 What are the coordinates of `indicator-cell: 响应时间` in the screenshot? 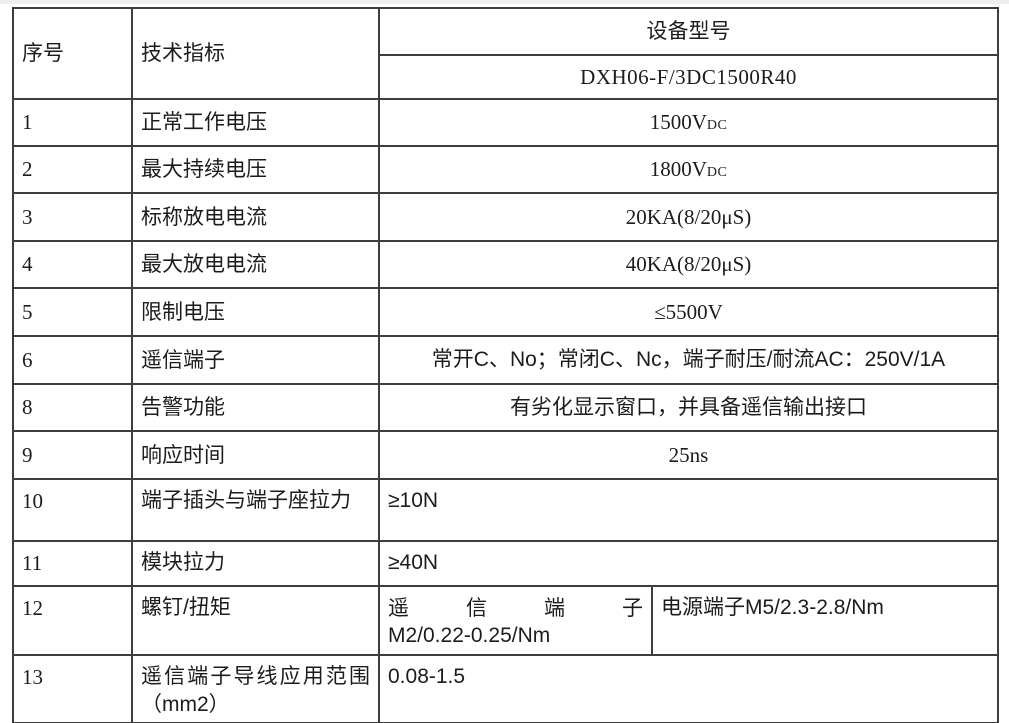 It's located at (255, 455).